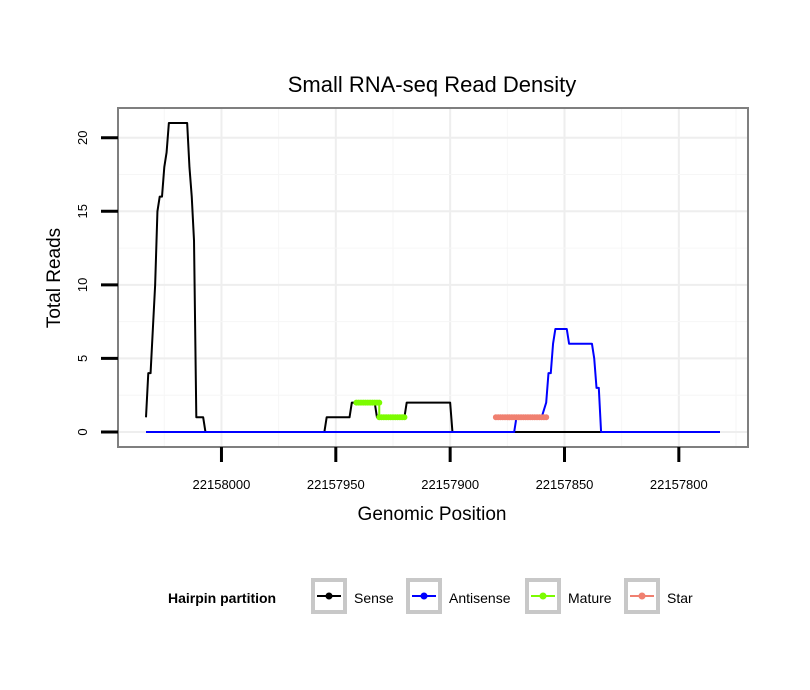 Image resolution: width=810 pixels, height=690 pixels. What do you see at coordinates (450, 469) in the screenshot?
I see `x-axis: 22158000 22157950 22157900 22157850 22157800` at bounding box center [450, 469].